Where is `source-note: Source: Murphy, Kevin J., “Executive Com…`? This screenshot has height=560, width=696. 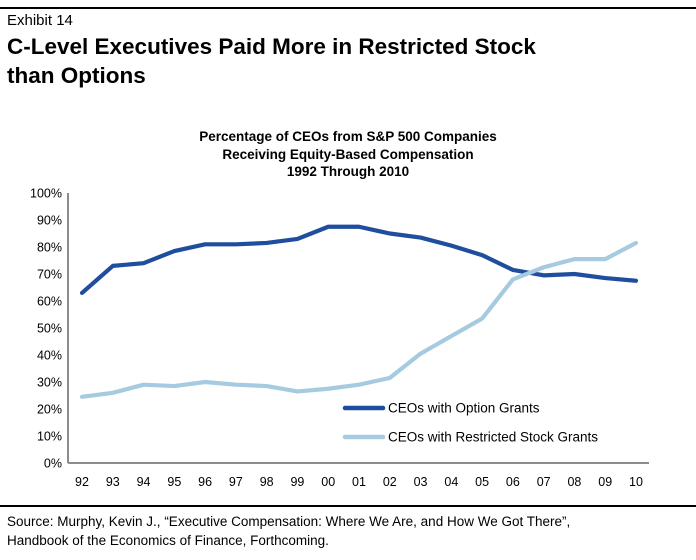 source-note: Source: Murphy, Kevin J., “Executive Com… is located at coordinates (349, 532).